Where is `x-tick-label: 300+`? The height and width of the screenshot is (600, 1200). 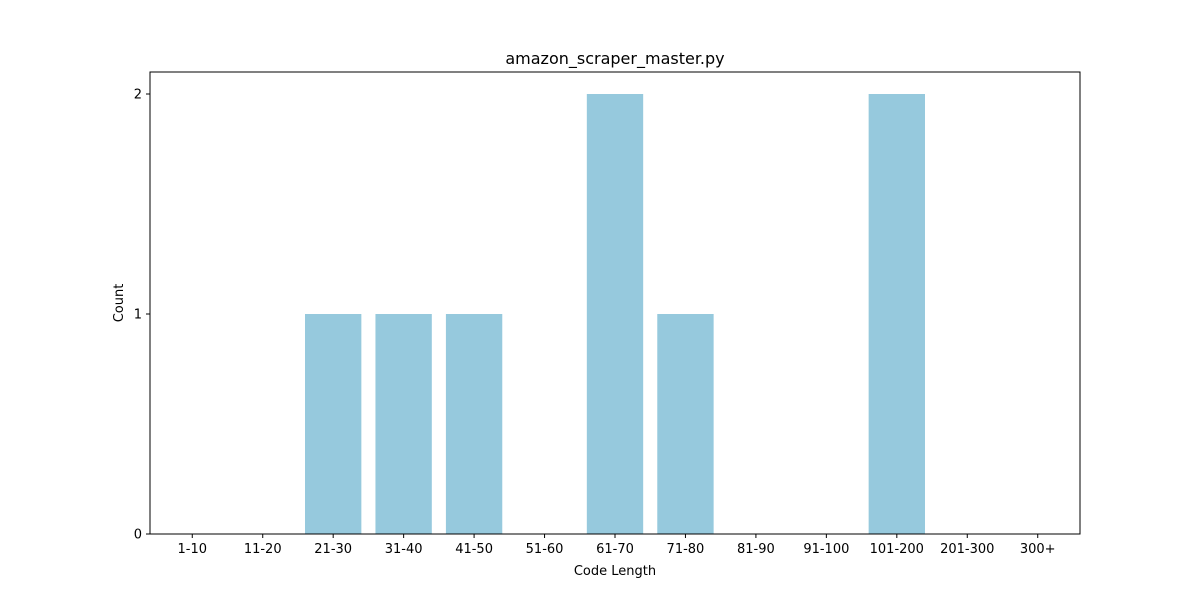
x-tick-label: 300+ is located at coordinates (1038, 549).